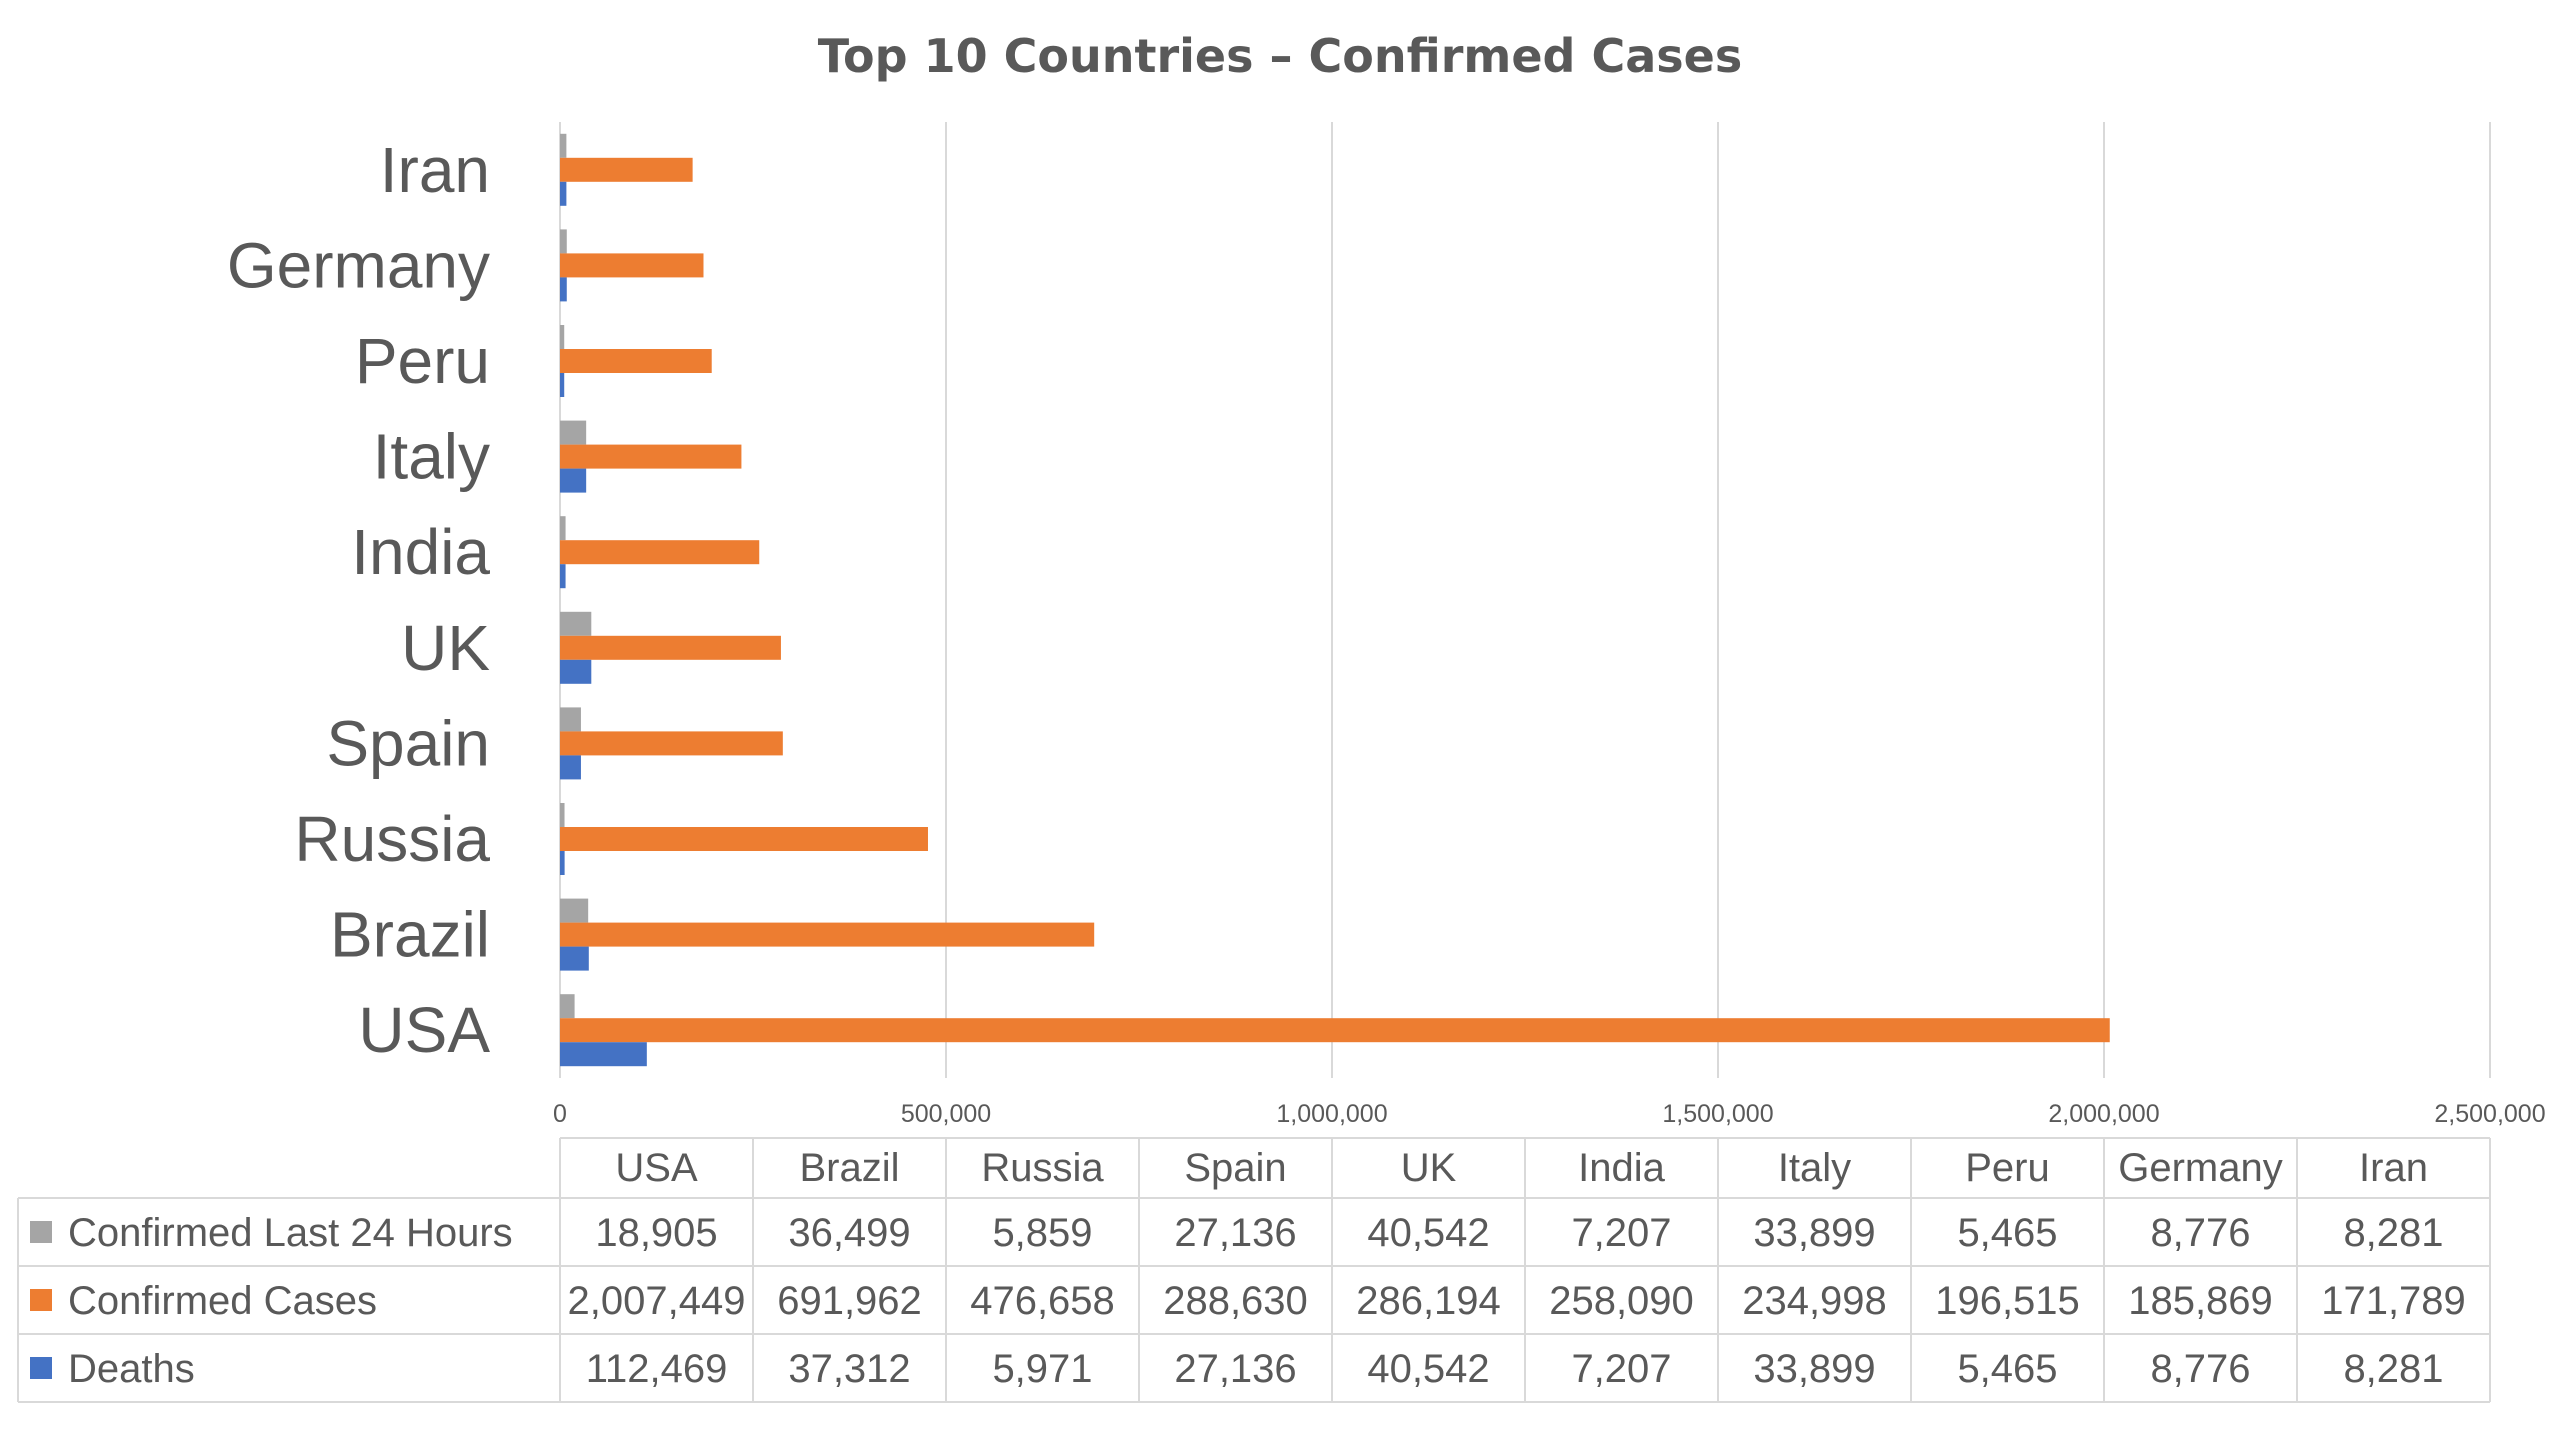  What do you see at coordinates (2200, 1301) in the screenshot?
I see `table-cell-confirmed-cases-germany: 185,869` at bounding box center [2200, 1301].